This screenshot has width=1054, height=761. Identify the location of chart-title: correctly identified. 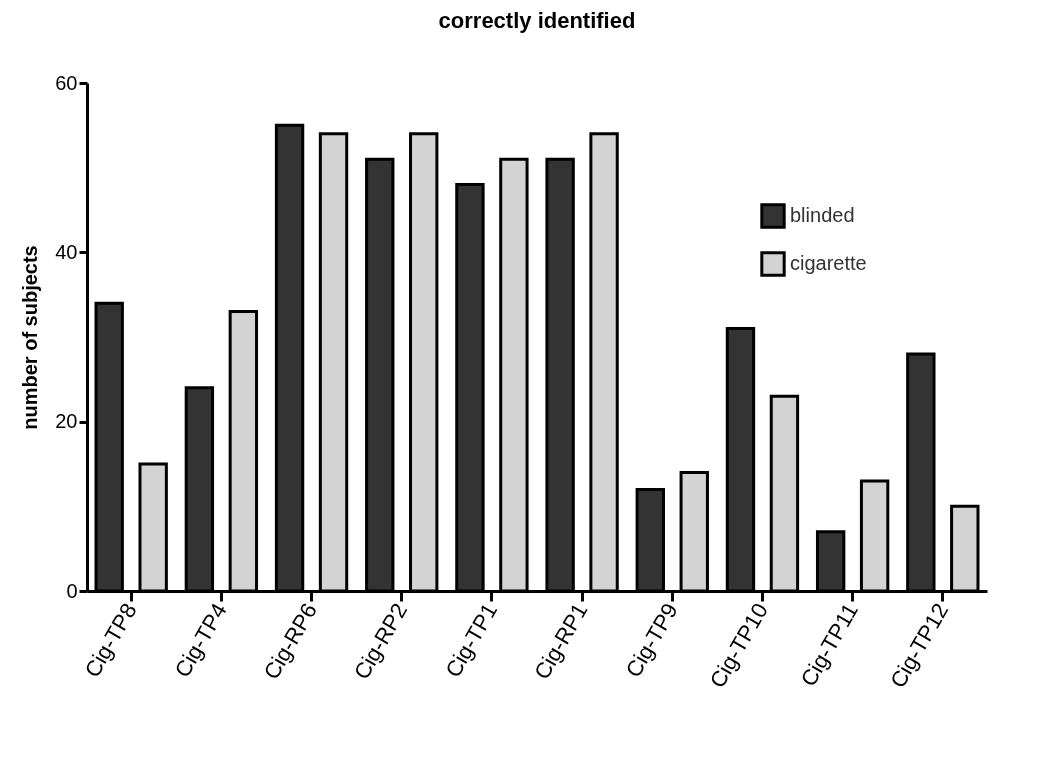
(537, 20).